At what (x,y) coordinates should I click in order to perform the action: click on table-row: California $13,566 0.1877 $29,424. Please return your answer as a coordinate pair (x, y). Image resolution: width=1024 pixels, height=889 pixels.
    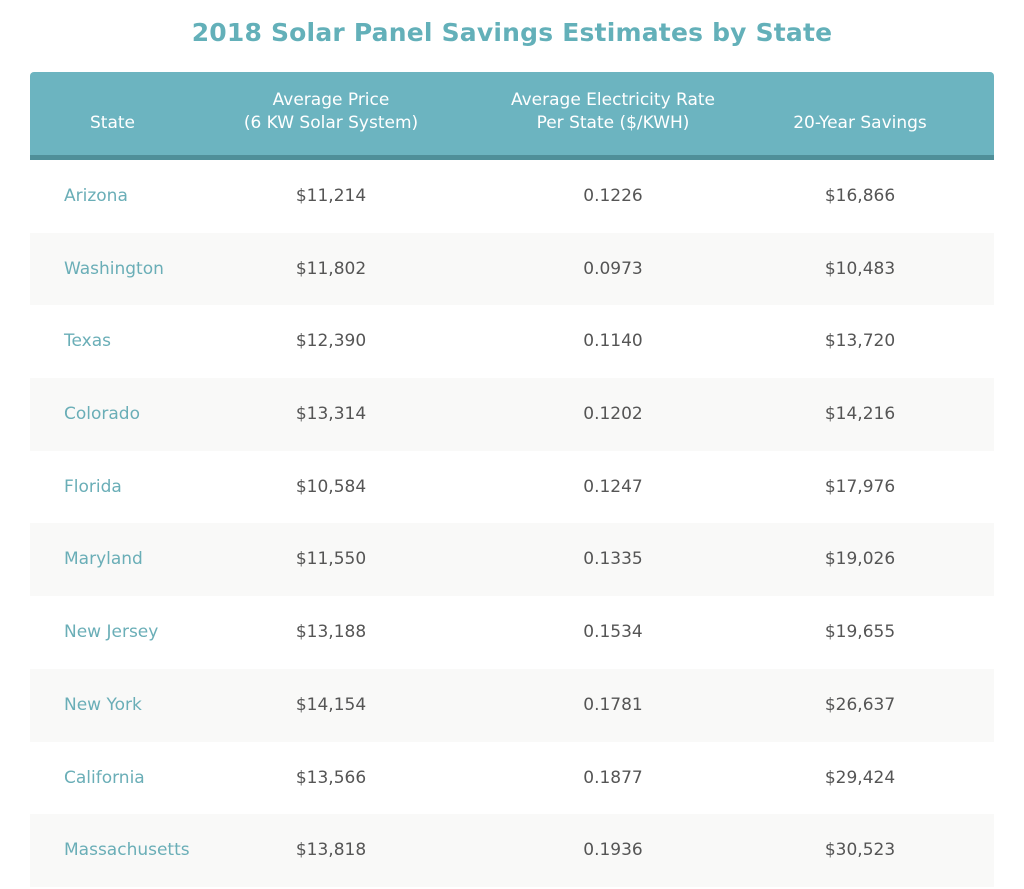
    Looking at the image, I should click on (512, 778).